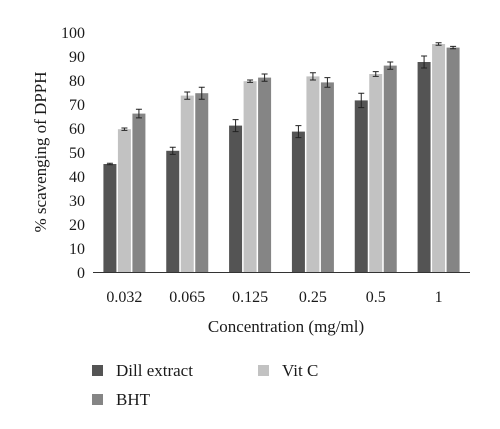 This screenshot has width=500, height=429. I want to click on bar-dill-extract-0.065, so click(173, 211).